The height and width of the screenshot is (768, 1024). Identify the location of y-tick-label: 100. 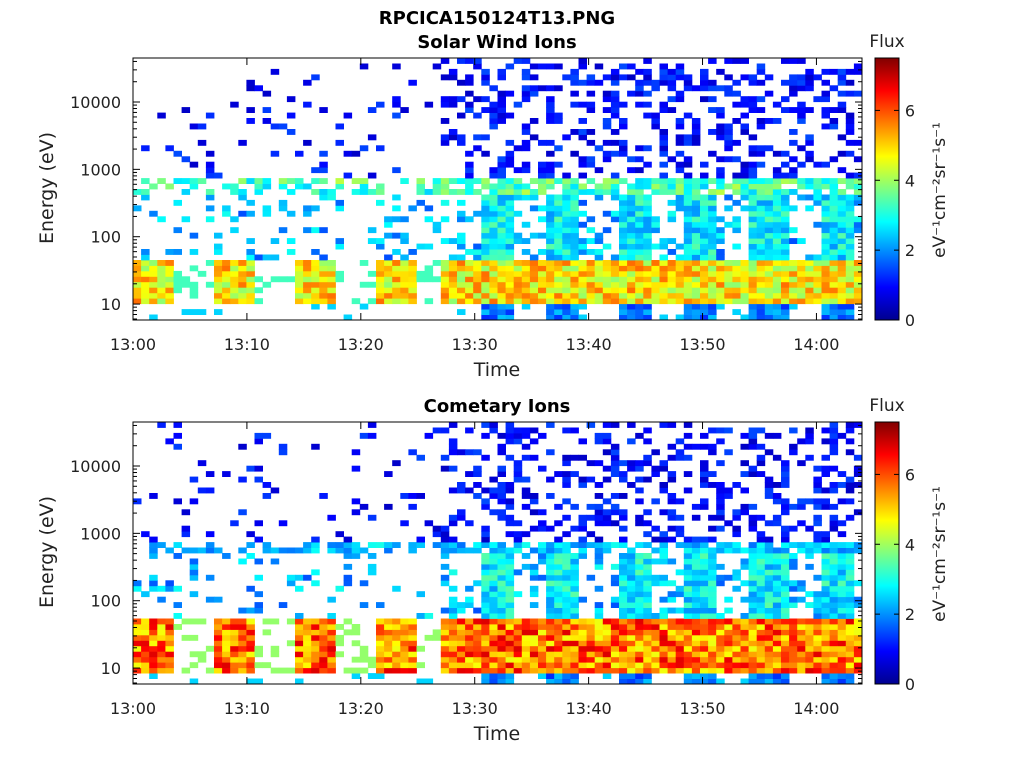
(105, 601).